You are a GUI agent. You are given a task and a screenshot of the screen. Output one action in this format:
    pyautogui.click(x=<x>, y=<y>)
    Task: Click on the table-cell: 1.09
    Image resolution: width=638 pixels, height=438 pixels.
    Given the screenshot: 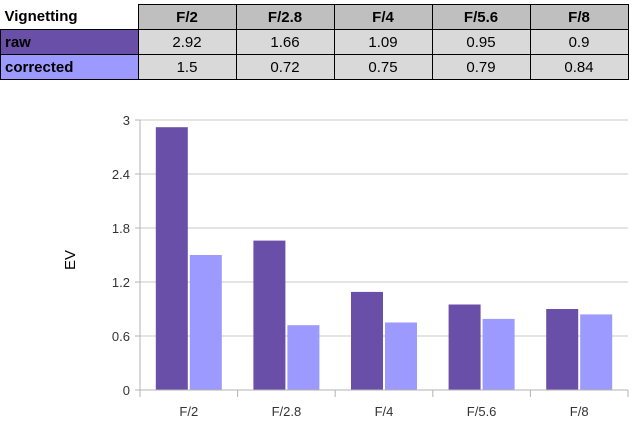 What is the action you would take?
    pyautogui.click(x=383, y=42)
    